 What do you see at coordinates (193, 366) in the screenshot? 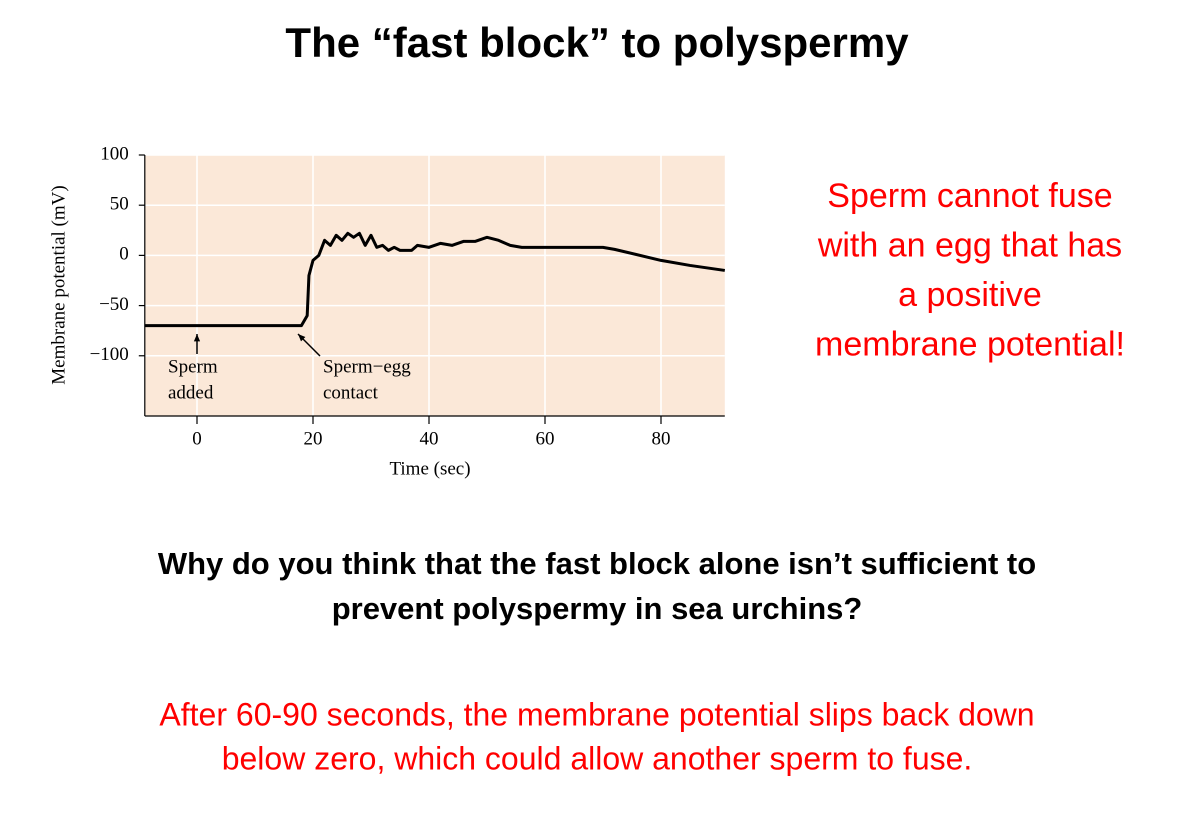
I see `annotation-text: Sperm` at bounding box center [193, 366].